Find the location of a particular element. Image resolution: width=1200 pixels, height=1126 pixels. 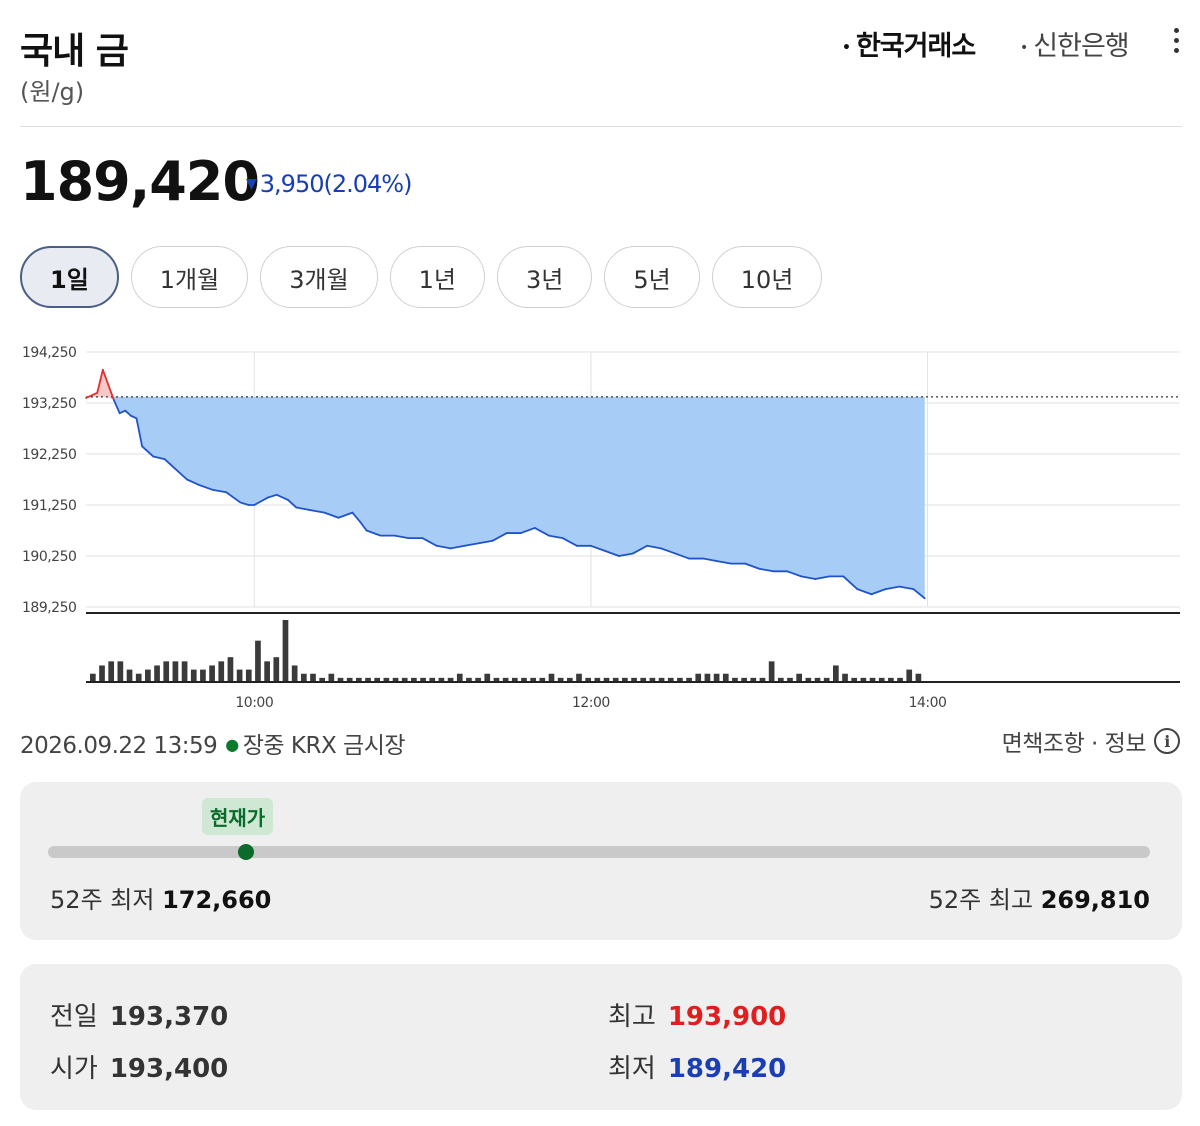

range-marker is located at coordinates (246, 852).